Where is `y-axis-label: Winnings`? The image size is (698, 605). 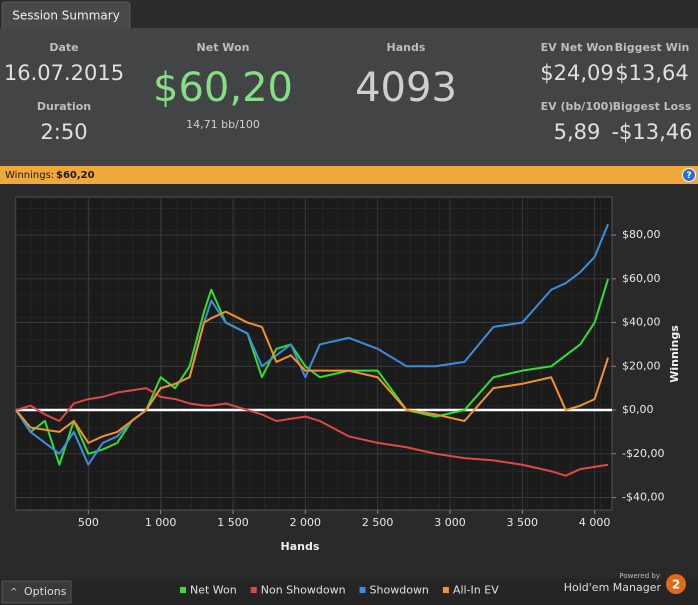
y-axis-label: Winnings is located at coordinates (674, 354).